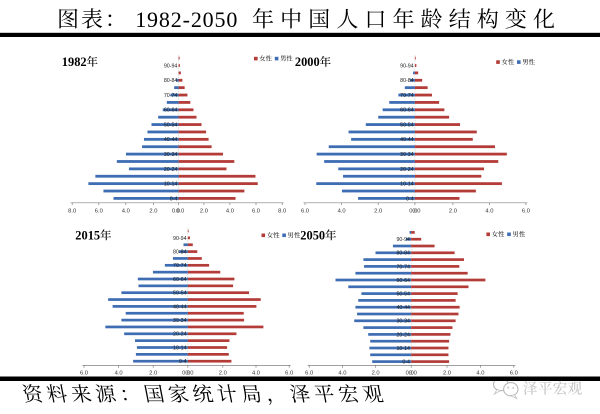 This screenshot has height=414, width=600. What do you see at coordinates (307, 62) in the screenshot?
I see `svg-text: 2000` at bounding box center [307, 62].